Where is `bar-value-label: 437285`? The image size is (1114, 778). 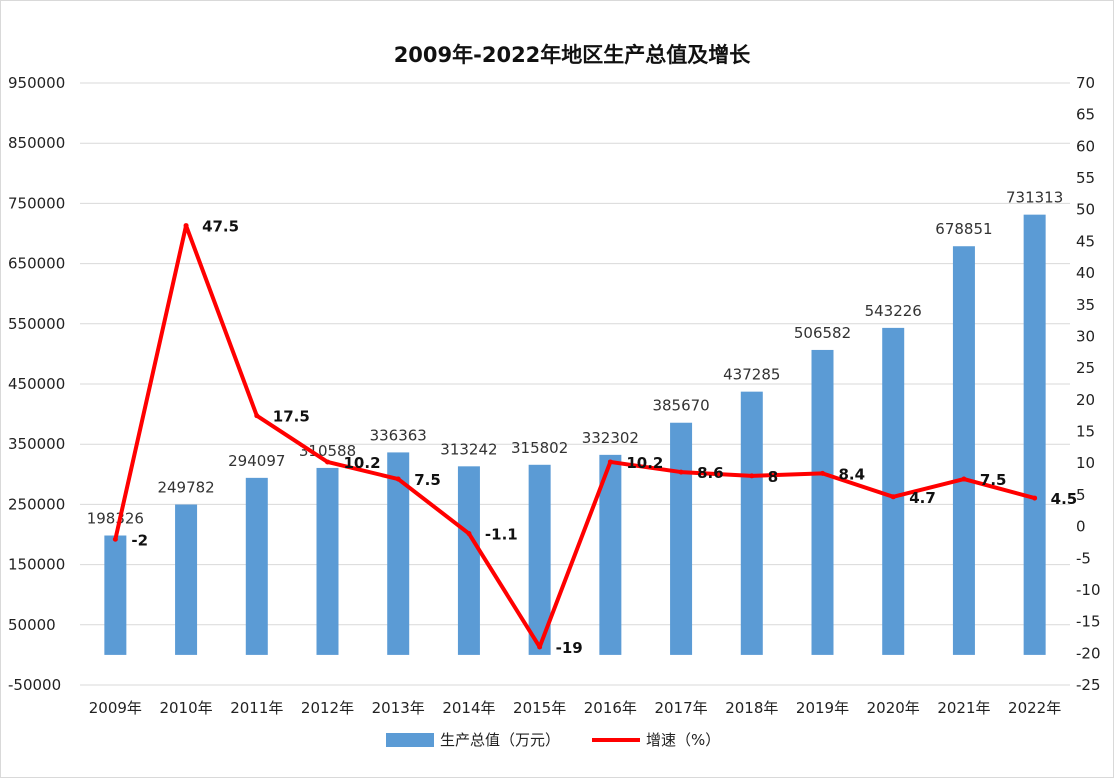
bar-value-label: 437285 is located at coordinates (751, 375).